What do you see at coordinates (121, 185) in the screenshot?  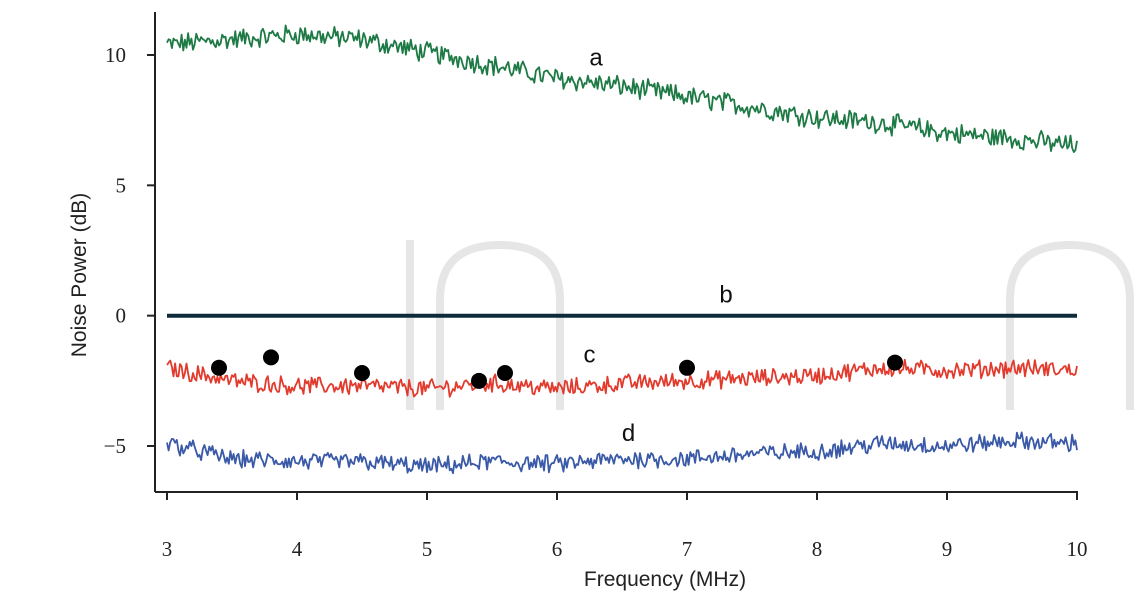 I see `y-tick-label: 5` at bounding box center [121, 185].